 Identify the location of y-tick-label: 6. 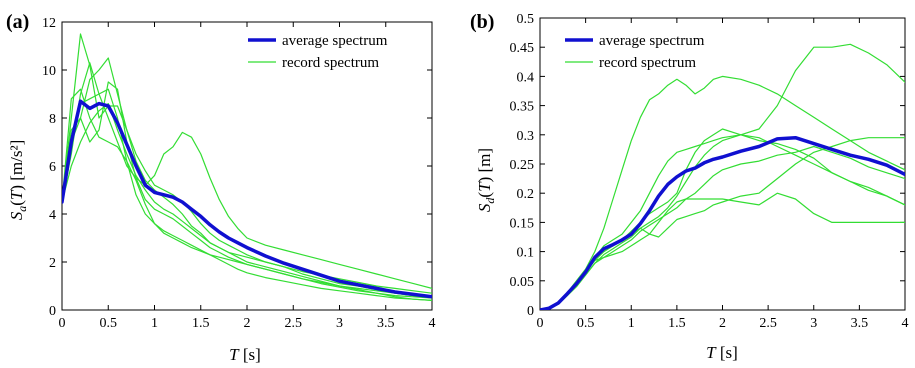
(52, 167).